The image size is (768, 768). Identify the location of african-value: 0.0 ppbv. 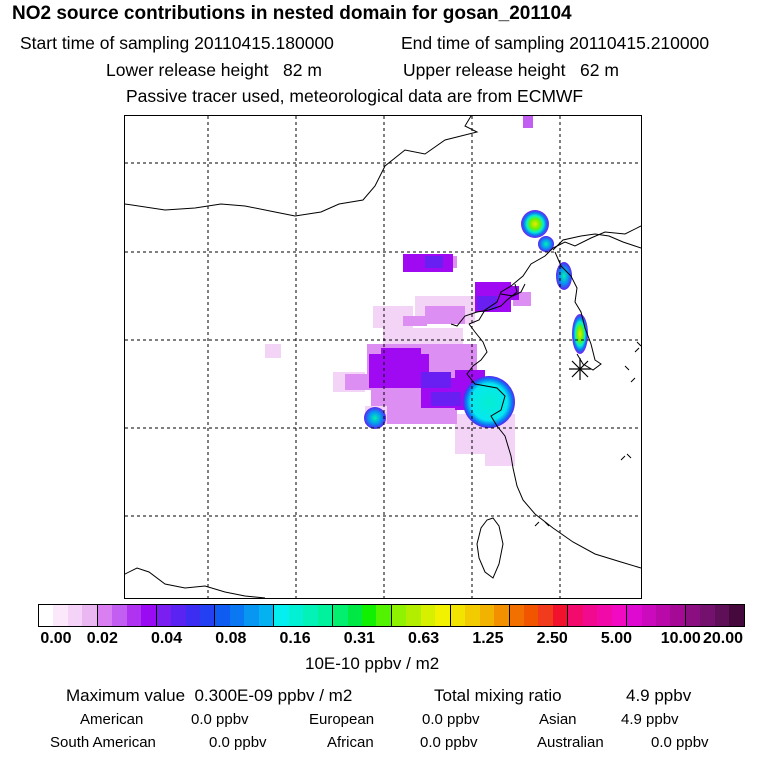
(449, 742).